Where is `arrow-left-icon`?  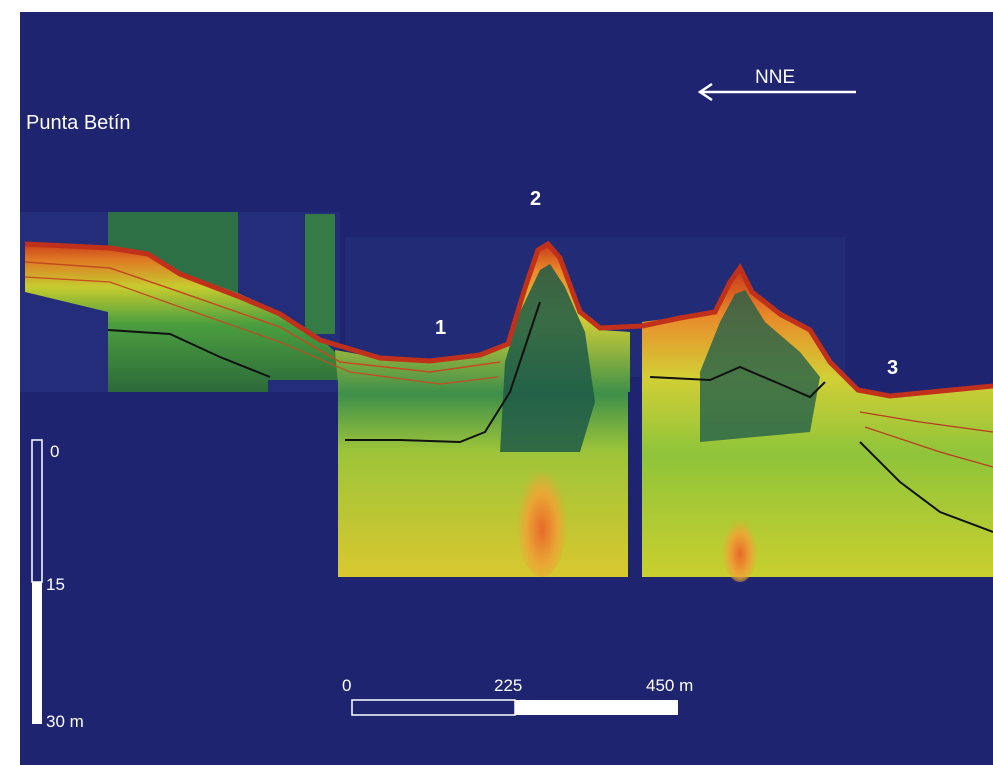 arrow-left-icon is located at coordinates (776, 92).